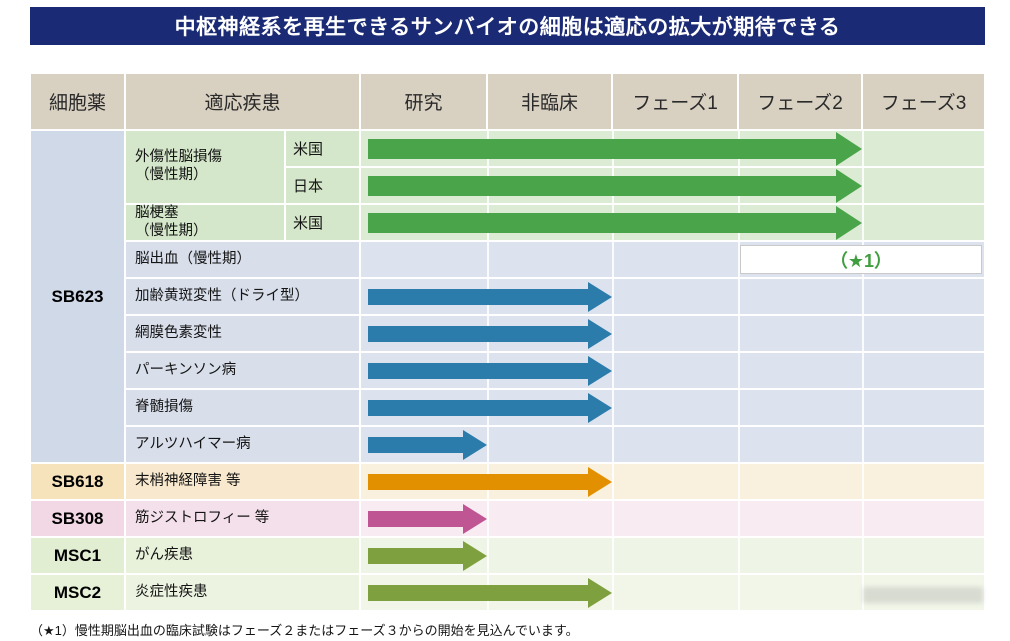 The width and height of the screenshot is (1010, 641). What do you see at coordinates (242, 444) in the screenshot?
I see `indication-cell: アルツハイマー病` at bounding box center [242, 444].